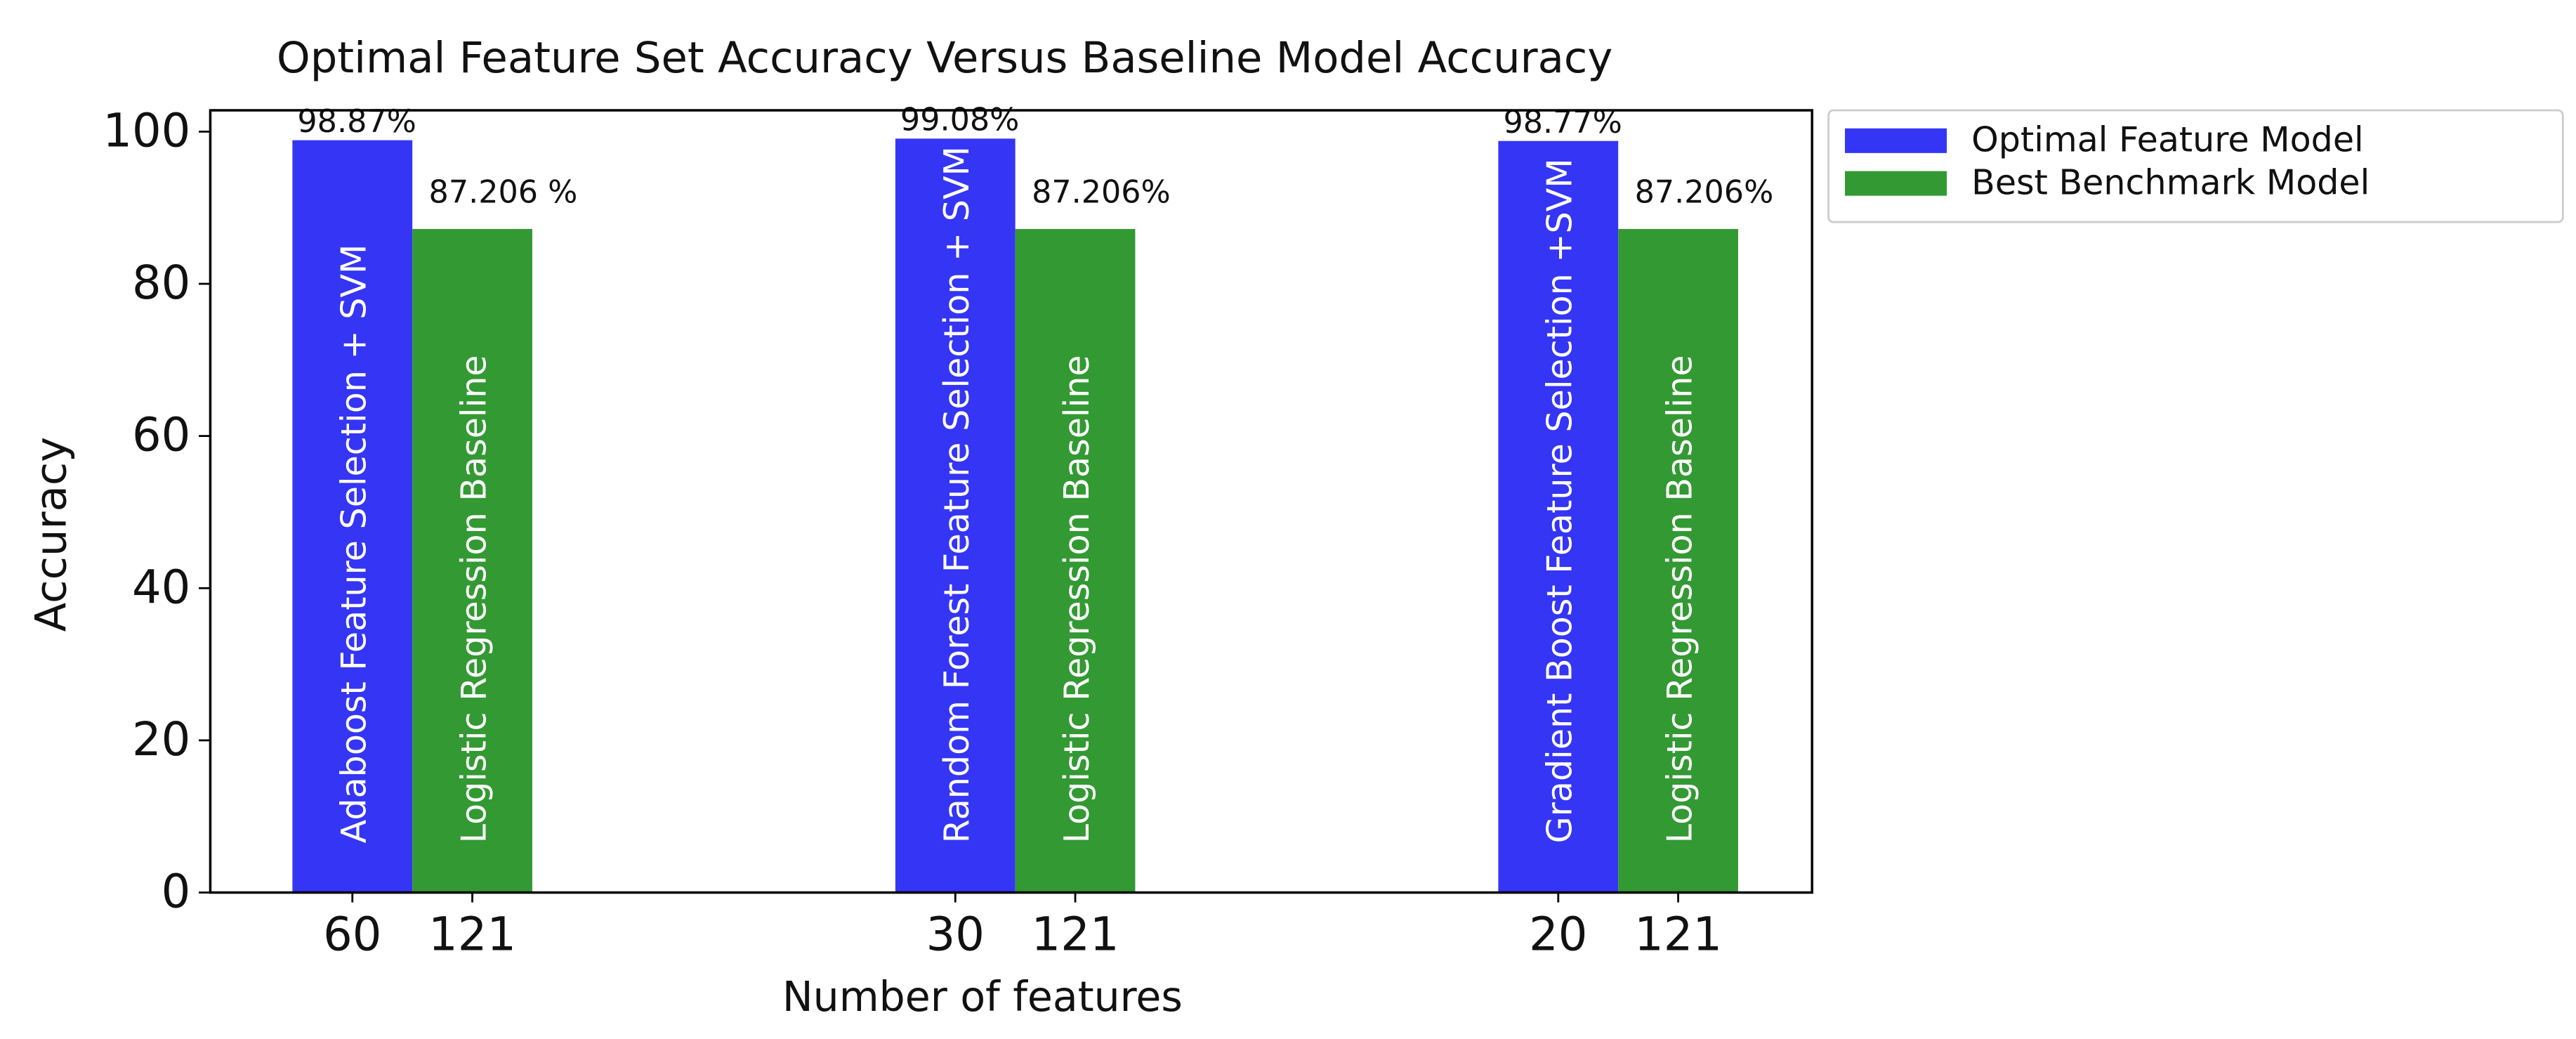 This screenshot has width=2576, height=1039. I want to click on value-label: 87.206 %, so click(503, 192).